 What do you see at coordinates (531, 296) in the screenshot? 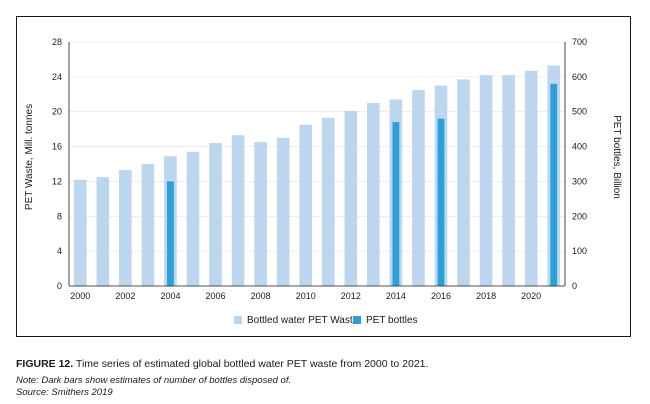
I see `x-tick-label: 2020` at bounding box center [531, 296].